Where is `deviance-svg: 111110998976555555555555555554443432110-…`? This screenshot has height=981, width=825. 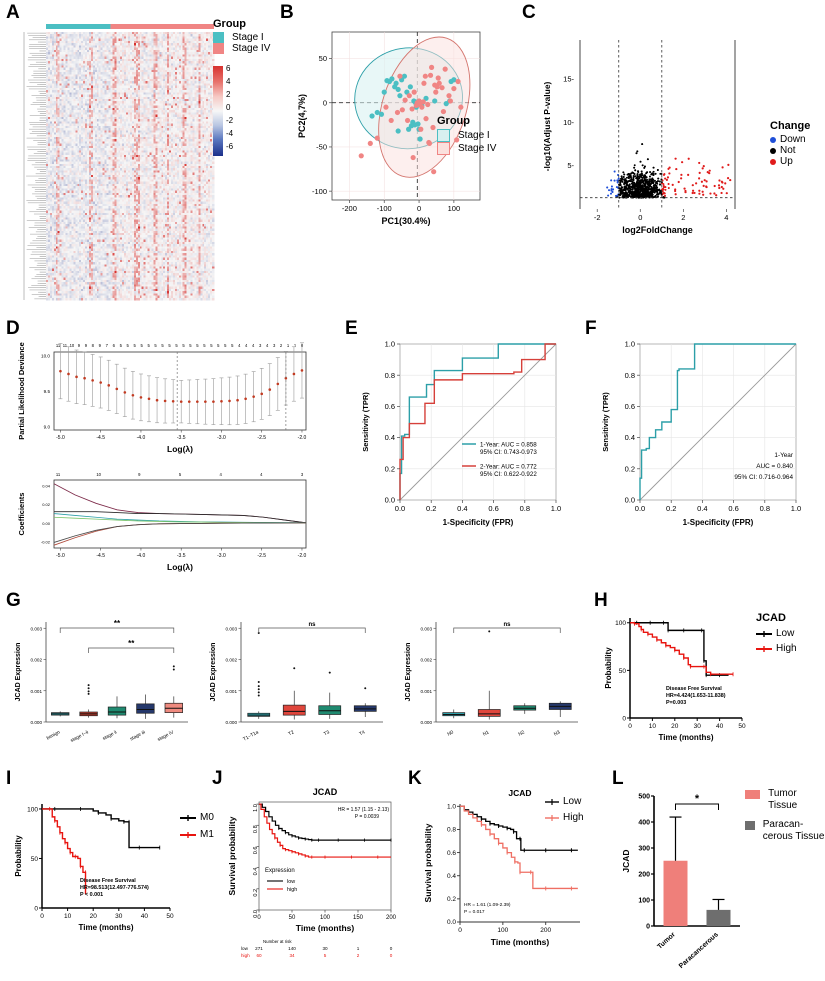
deviance-svg: 111110998976555555555555555554443432110-… is located at coordinates (161, 398).